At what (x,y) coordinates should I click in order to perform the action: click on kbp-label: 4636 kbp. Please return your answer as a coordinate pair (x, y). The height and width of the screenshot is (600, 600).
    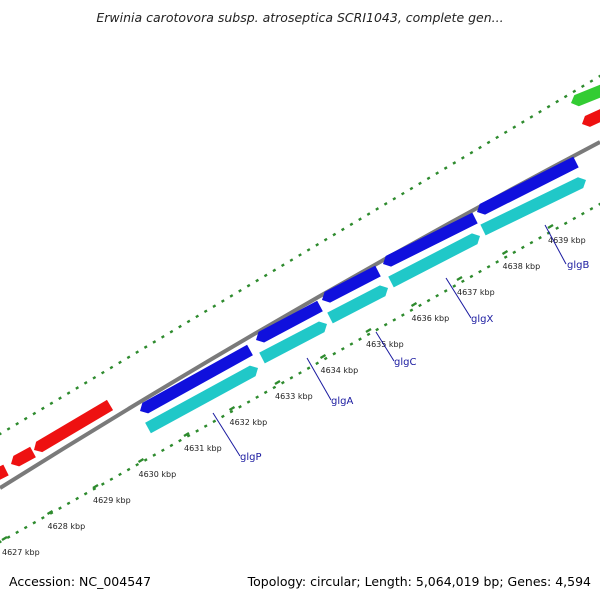
    Looking at the image, I should click on (431, 318).